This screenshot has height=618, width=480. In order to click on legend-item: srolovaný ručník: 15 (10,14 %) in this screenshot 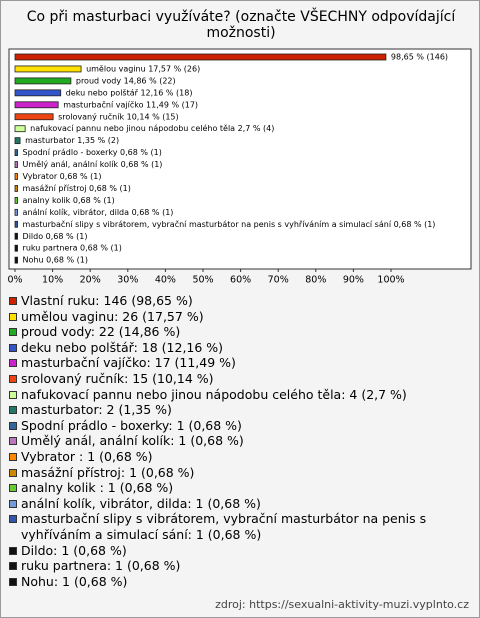, I will do `click(240, 379)`.